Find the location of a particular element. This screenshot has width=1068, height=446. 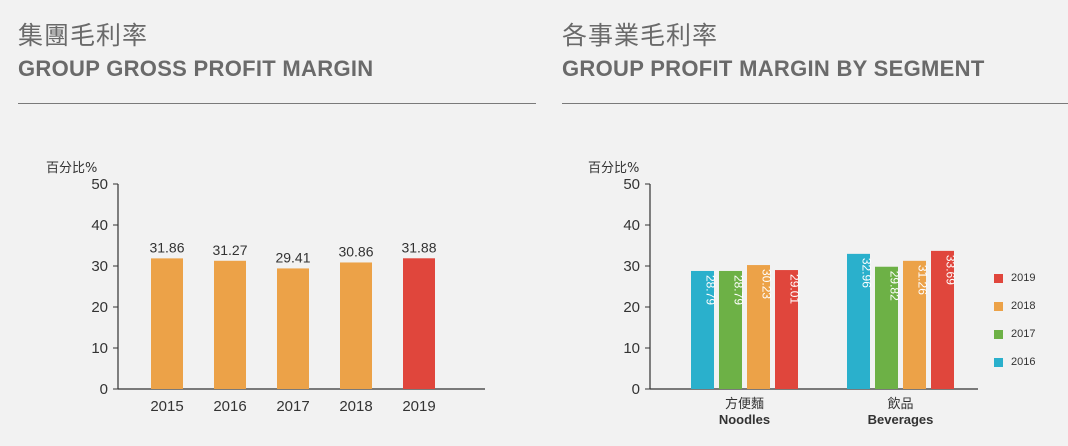

chart-title-cn: 集團毛利率 is located at coordinates (83, 35).